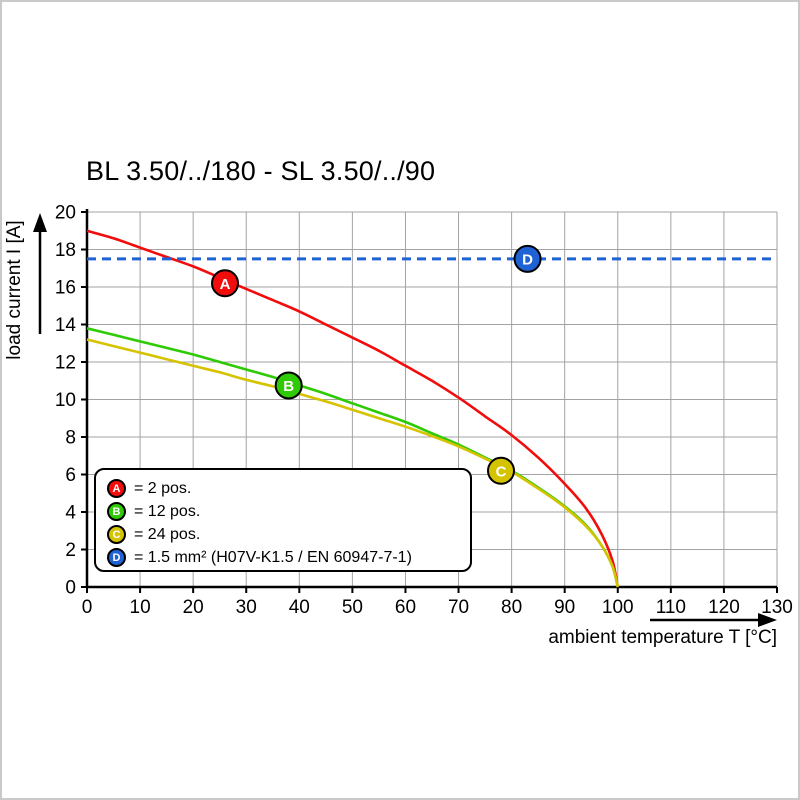 This screenshot has width=800, height=800. What do you see at coordinates (167, 511) in the screenshot?
I see `legend-label-B: = 12 pos.` at bounding box center [167, 511].